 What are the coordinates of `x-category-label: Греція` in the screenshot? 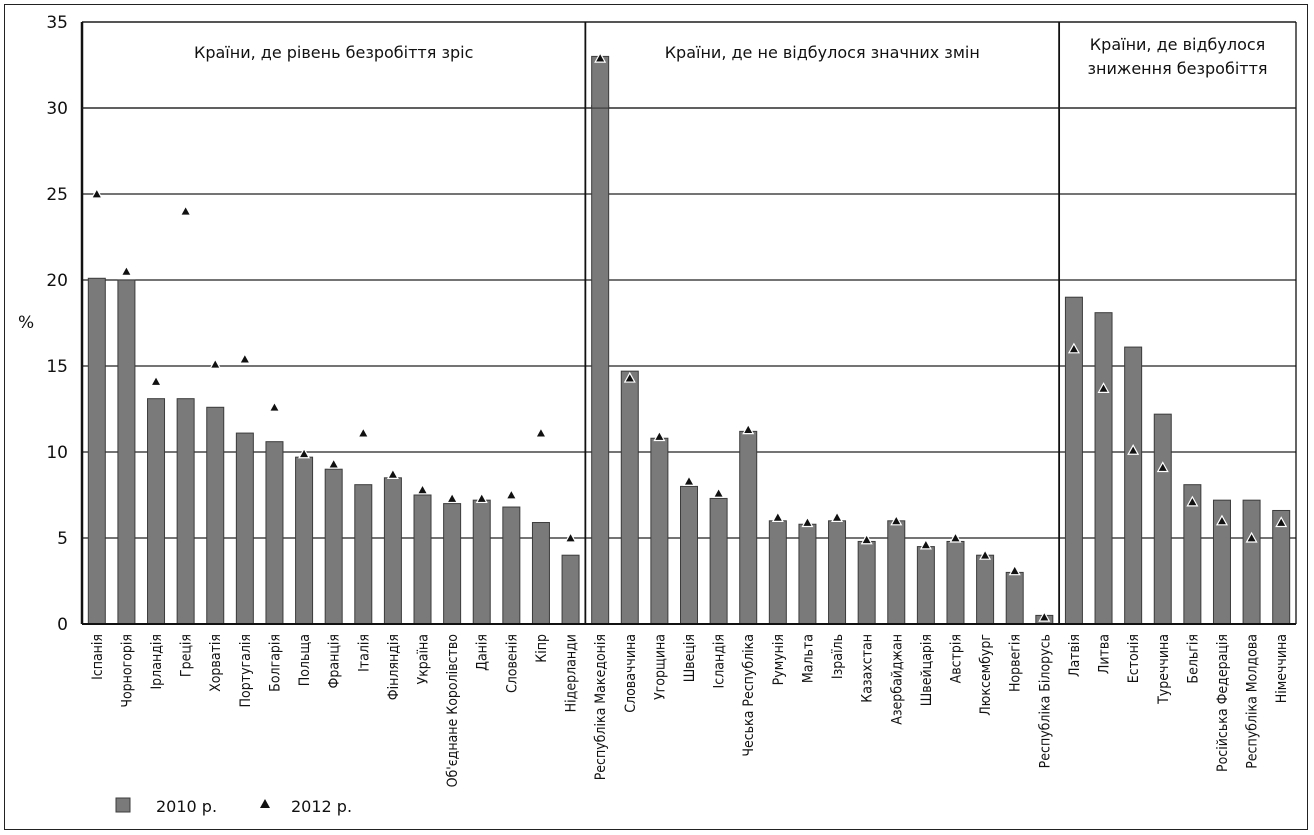 It's located at (187, 655).